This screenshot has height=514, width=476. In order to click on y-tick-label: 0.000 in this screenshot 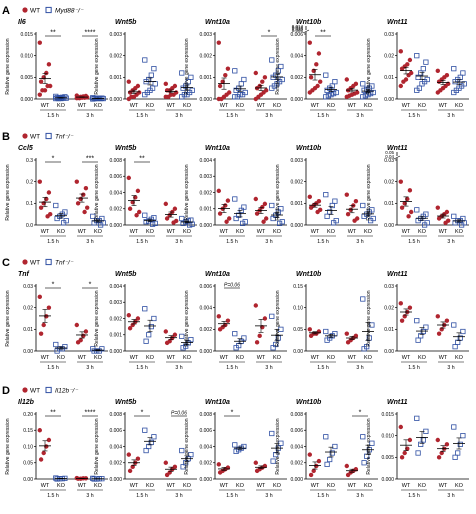, I will do `click(205, 480)`.